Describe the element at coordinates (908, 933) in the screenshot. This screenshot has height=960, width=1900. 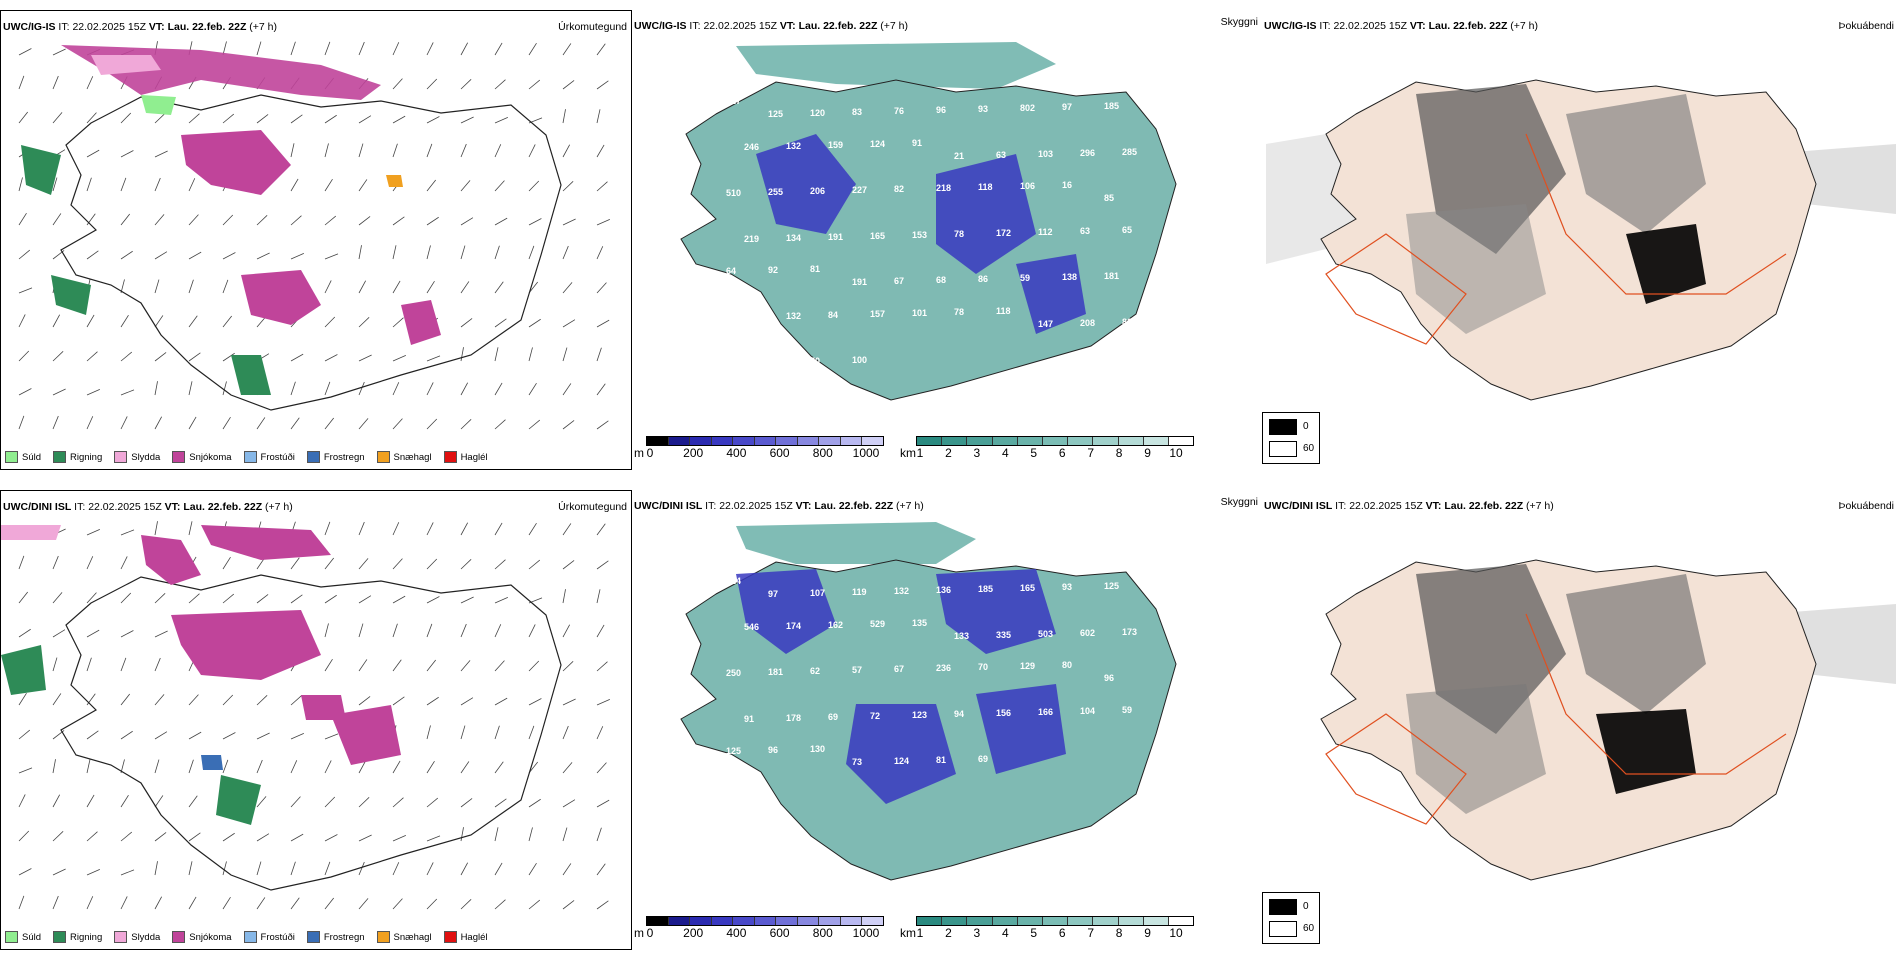
I see `visibility-unit: km` at that location.